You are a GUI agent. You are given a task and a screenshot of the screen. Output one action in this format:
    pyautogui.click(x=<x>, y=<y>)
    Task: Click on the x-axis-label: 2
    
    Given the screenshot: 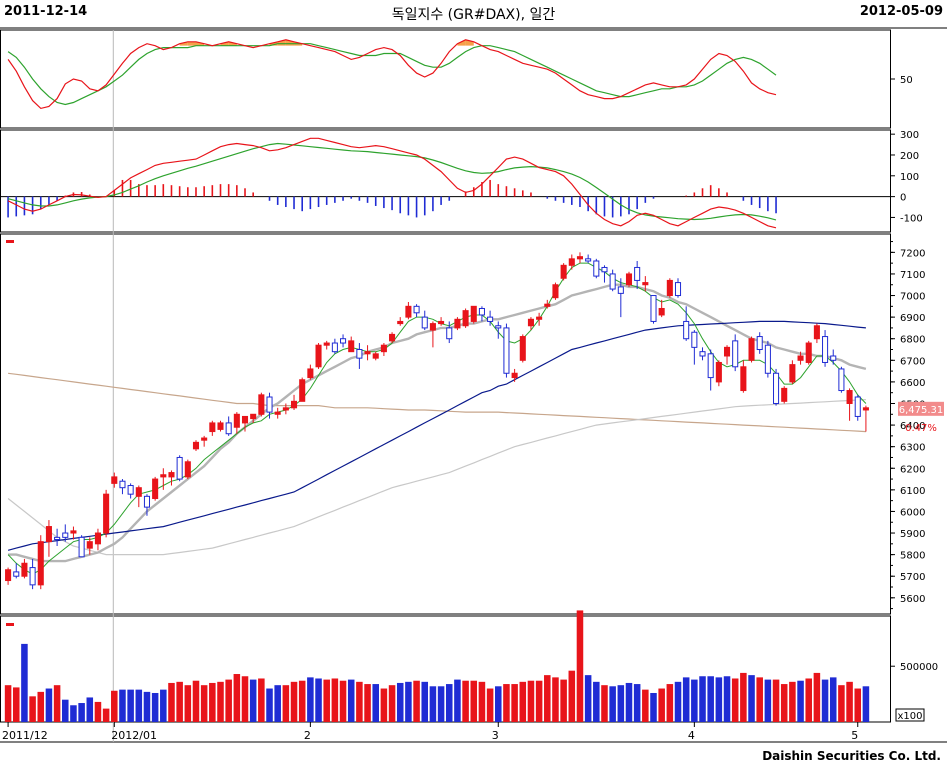 What is the action you would take?
    pyautogui.click(x=307, y=735)
    